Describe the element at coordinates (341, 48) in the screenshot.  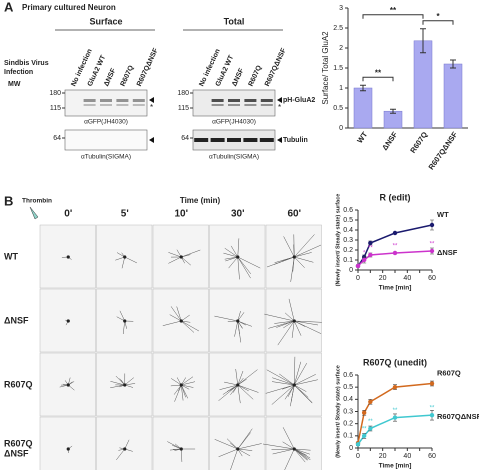
I see `y-tick-label: 2` at that location.